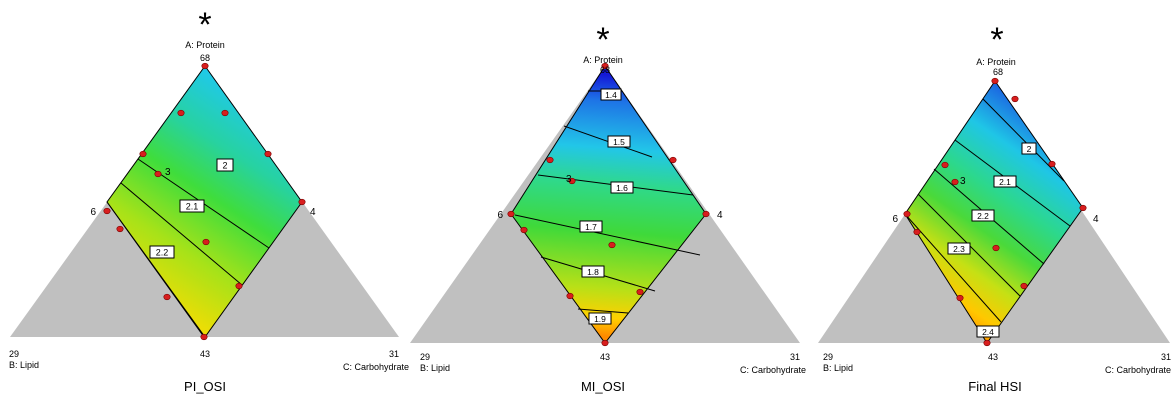 The width and height of the screenshot is (1173, 396). I want to click on svg-text: 1.7, so click(591, 227).